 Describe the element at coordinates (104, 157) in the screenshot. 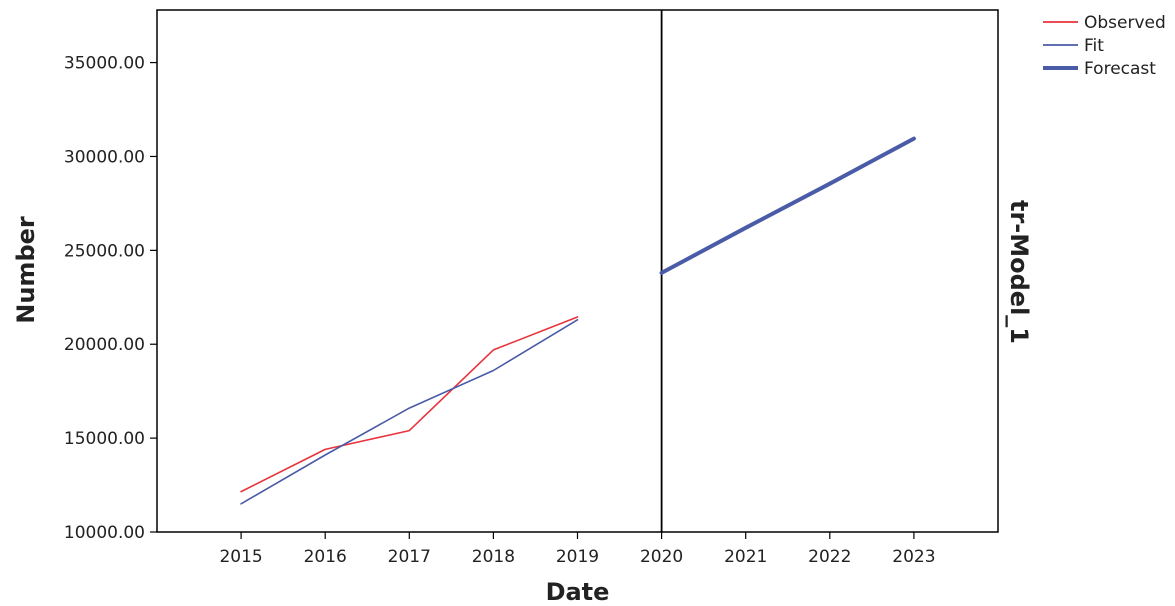

I see `y-tick-label: 30000.00` at that location.